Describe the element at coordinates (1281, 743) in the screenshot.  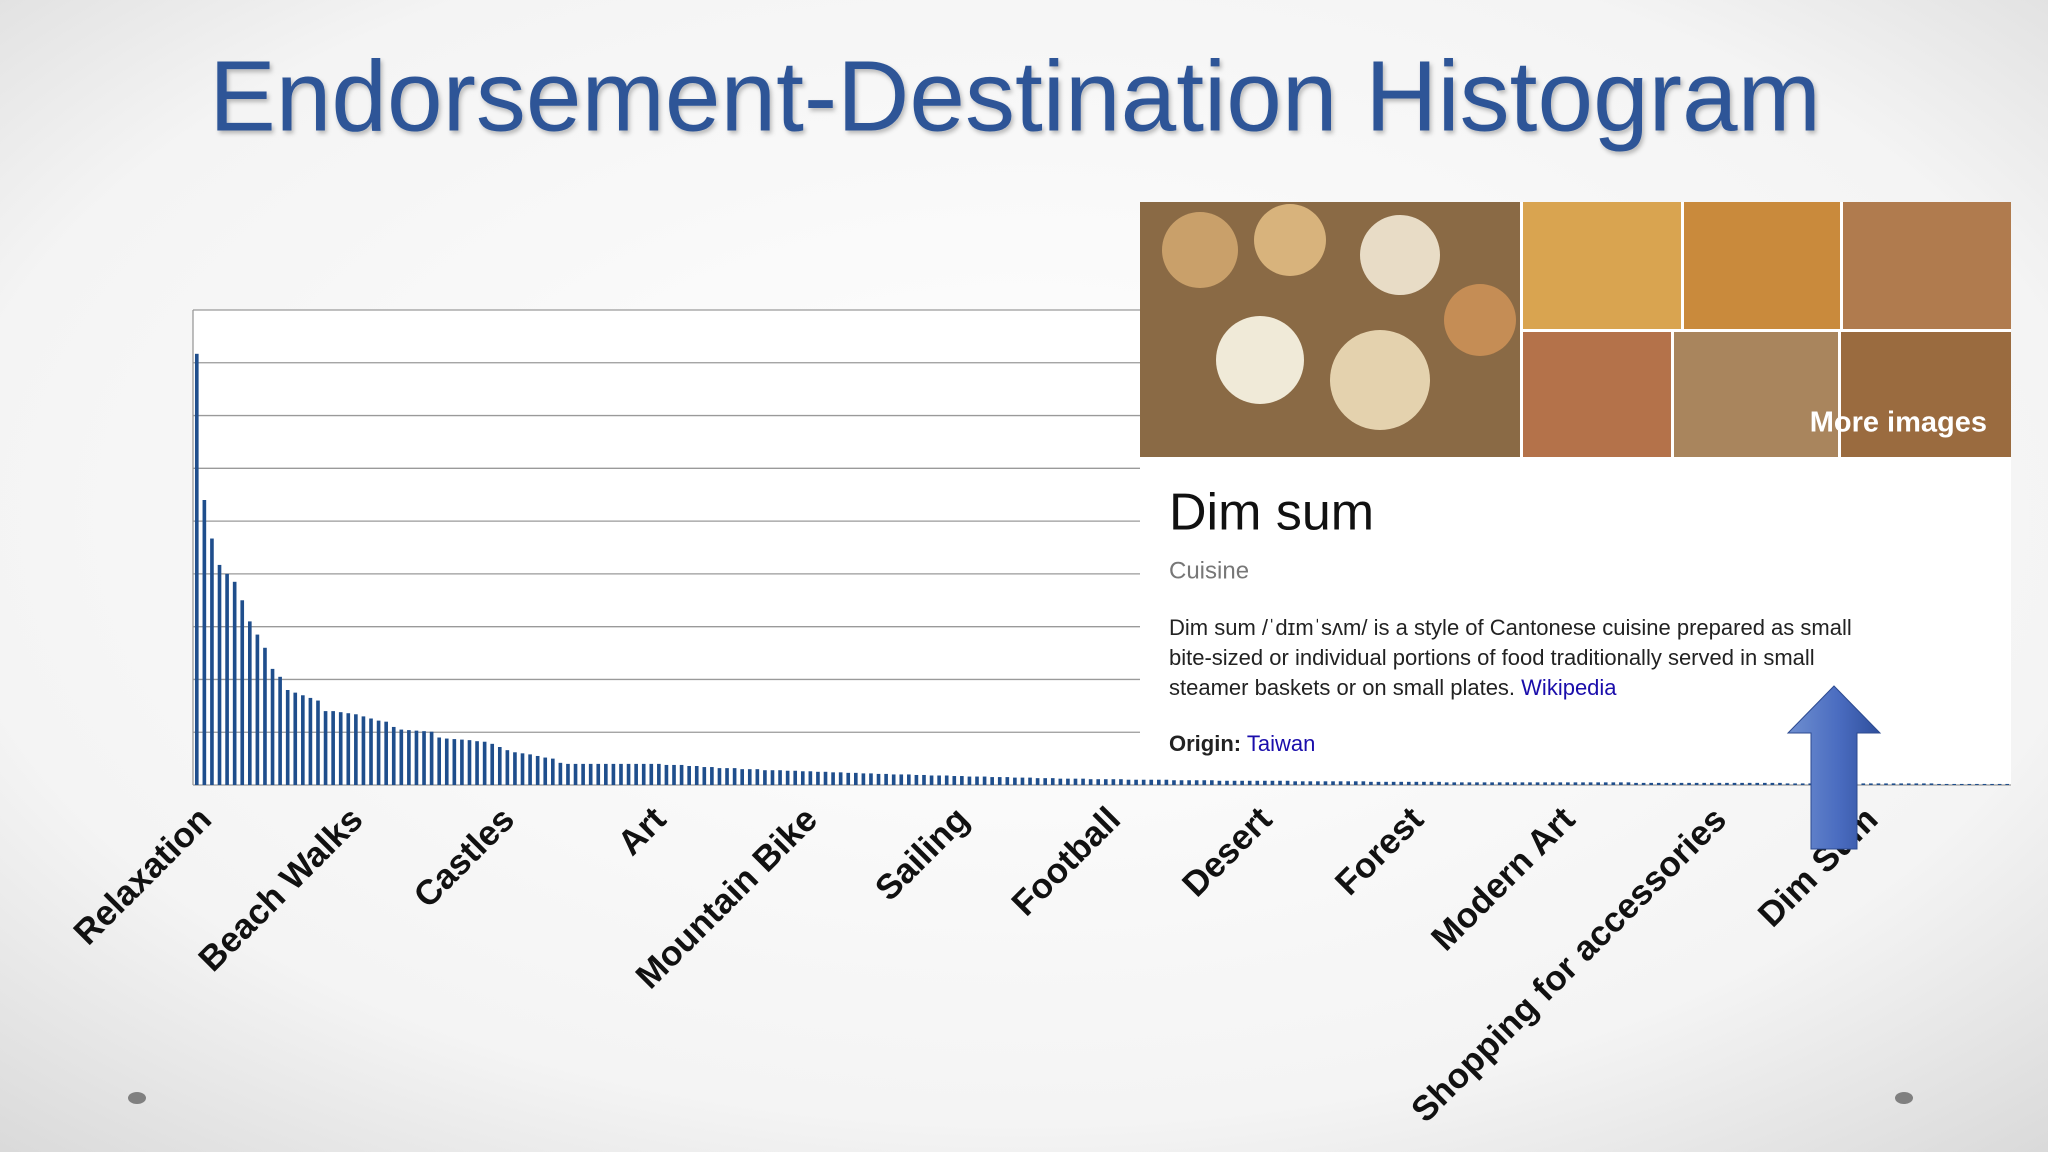
I see `origin-link: Taiwan` at that location.